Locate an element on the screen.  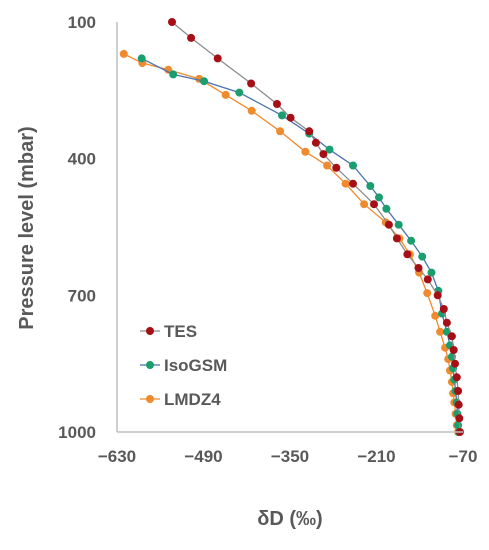
y-tick-label: 400 is located at coordinates (82, 159).